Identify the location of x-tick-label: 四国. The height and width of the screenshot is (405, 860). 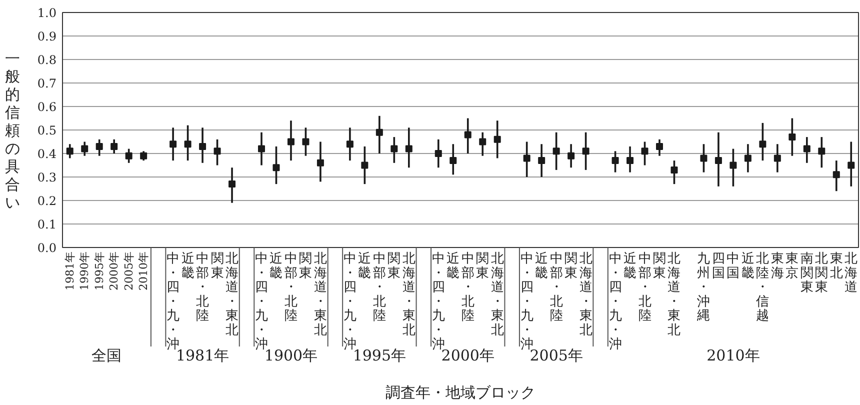
(718, 266).